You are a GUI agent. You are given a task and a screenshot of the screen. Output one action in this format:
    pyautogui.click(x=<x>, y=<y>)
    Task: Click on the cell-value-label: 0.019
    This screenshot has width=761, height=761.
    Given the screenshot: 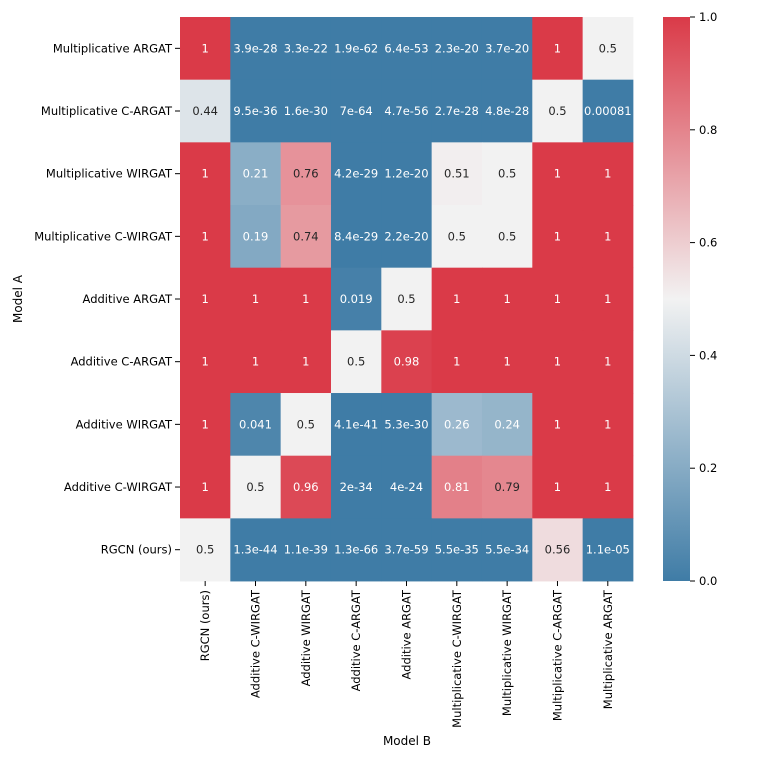 What is the action you would take?
    pyautogui.click(x=356, y=299)
    